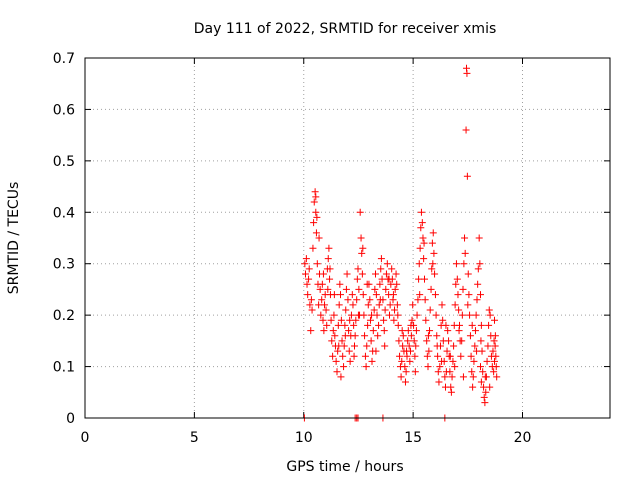 The height and width of the screenshot is (480, 640). Describe the element at coordinates (194, 438) in the screenshot. I see `x-tick-label: 5` at that location.